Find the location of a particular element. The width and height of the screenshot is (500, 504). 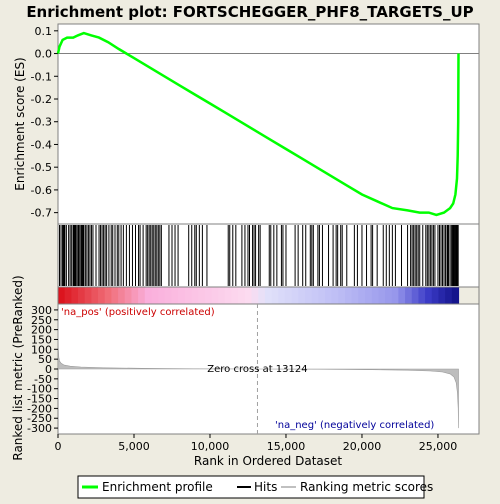

es-y-tick-label: 0.0 is located at coordinates (44, 54).